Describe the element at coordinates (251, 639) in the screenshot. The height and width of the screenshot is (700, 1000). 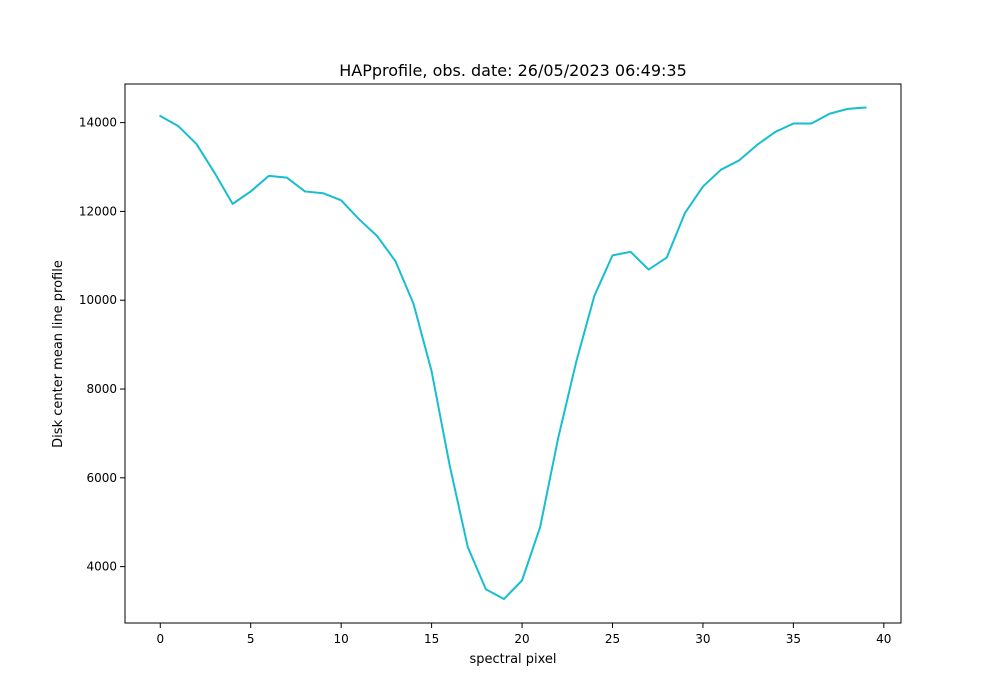
I see `x-tick-label: 5` at that location.